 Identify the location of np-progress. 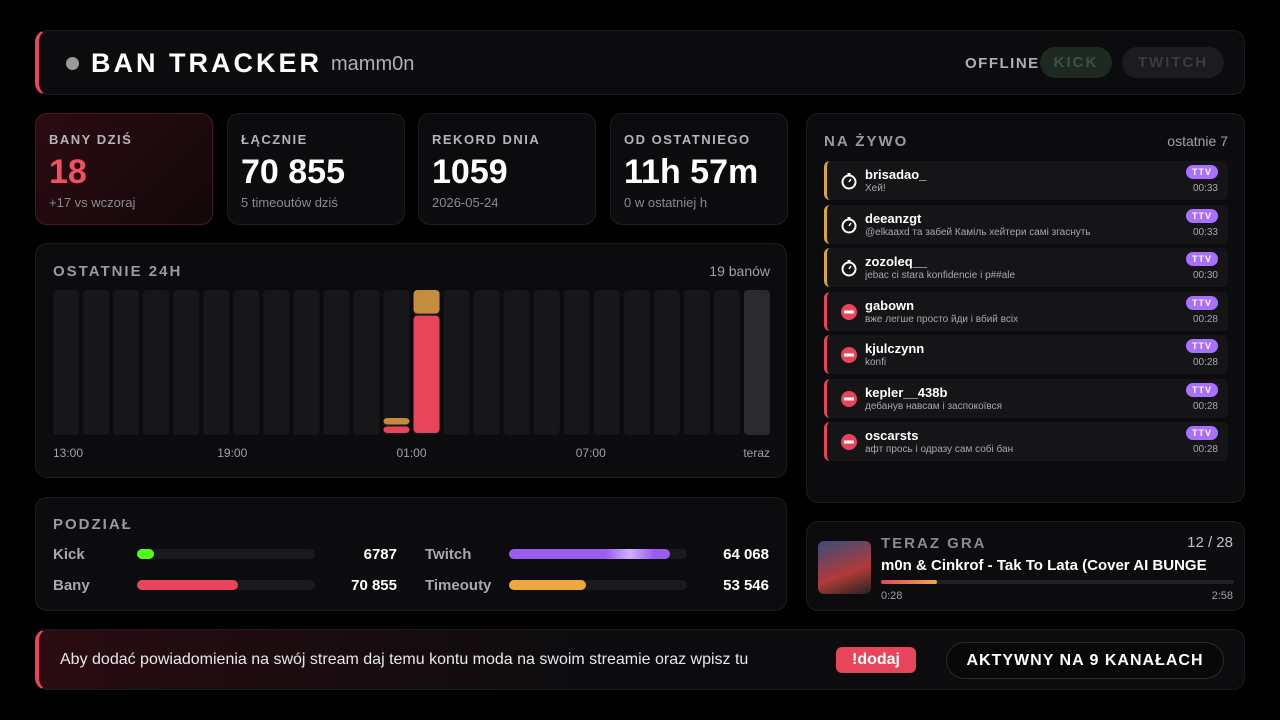
(909, 582).